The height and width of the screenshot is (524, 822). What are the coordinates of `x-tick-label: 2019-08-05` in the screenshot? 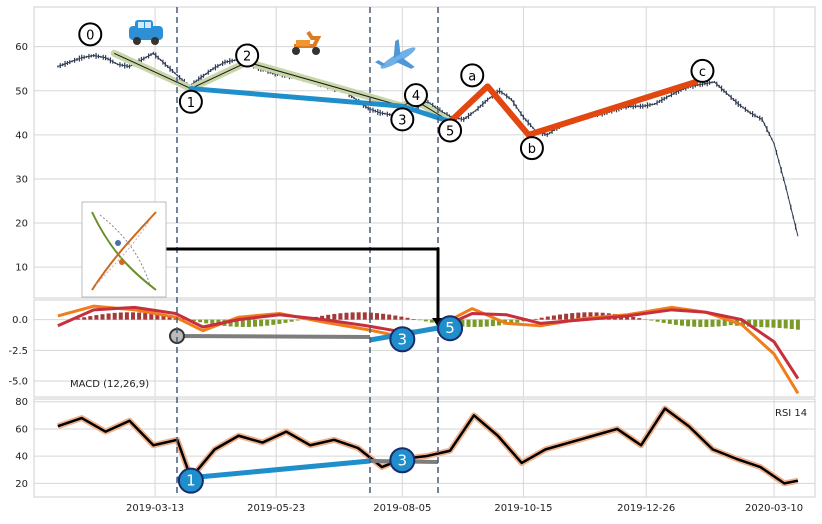 It's located at (402, 508).